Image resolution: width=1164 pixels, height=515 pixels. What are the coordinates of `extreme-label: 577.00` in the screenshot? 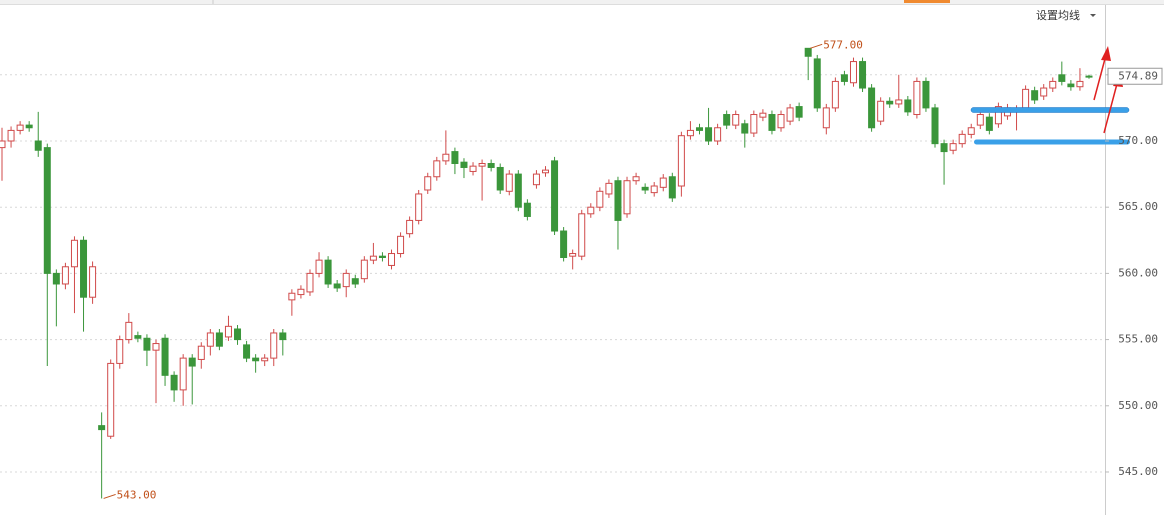 It's located at (843, 44).